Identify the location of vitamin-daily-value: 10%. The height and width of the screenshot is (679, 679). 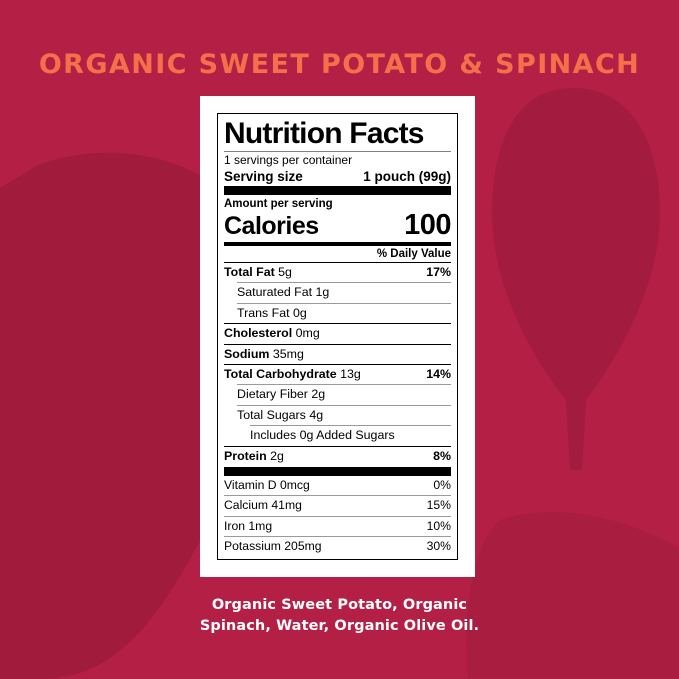
(438, 525).